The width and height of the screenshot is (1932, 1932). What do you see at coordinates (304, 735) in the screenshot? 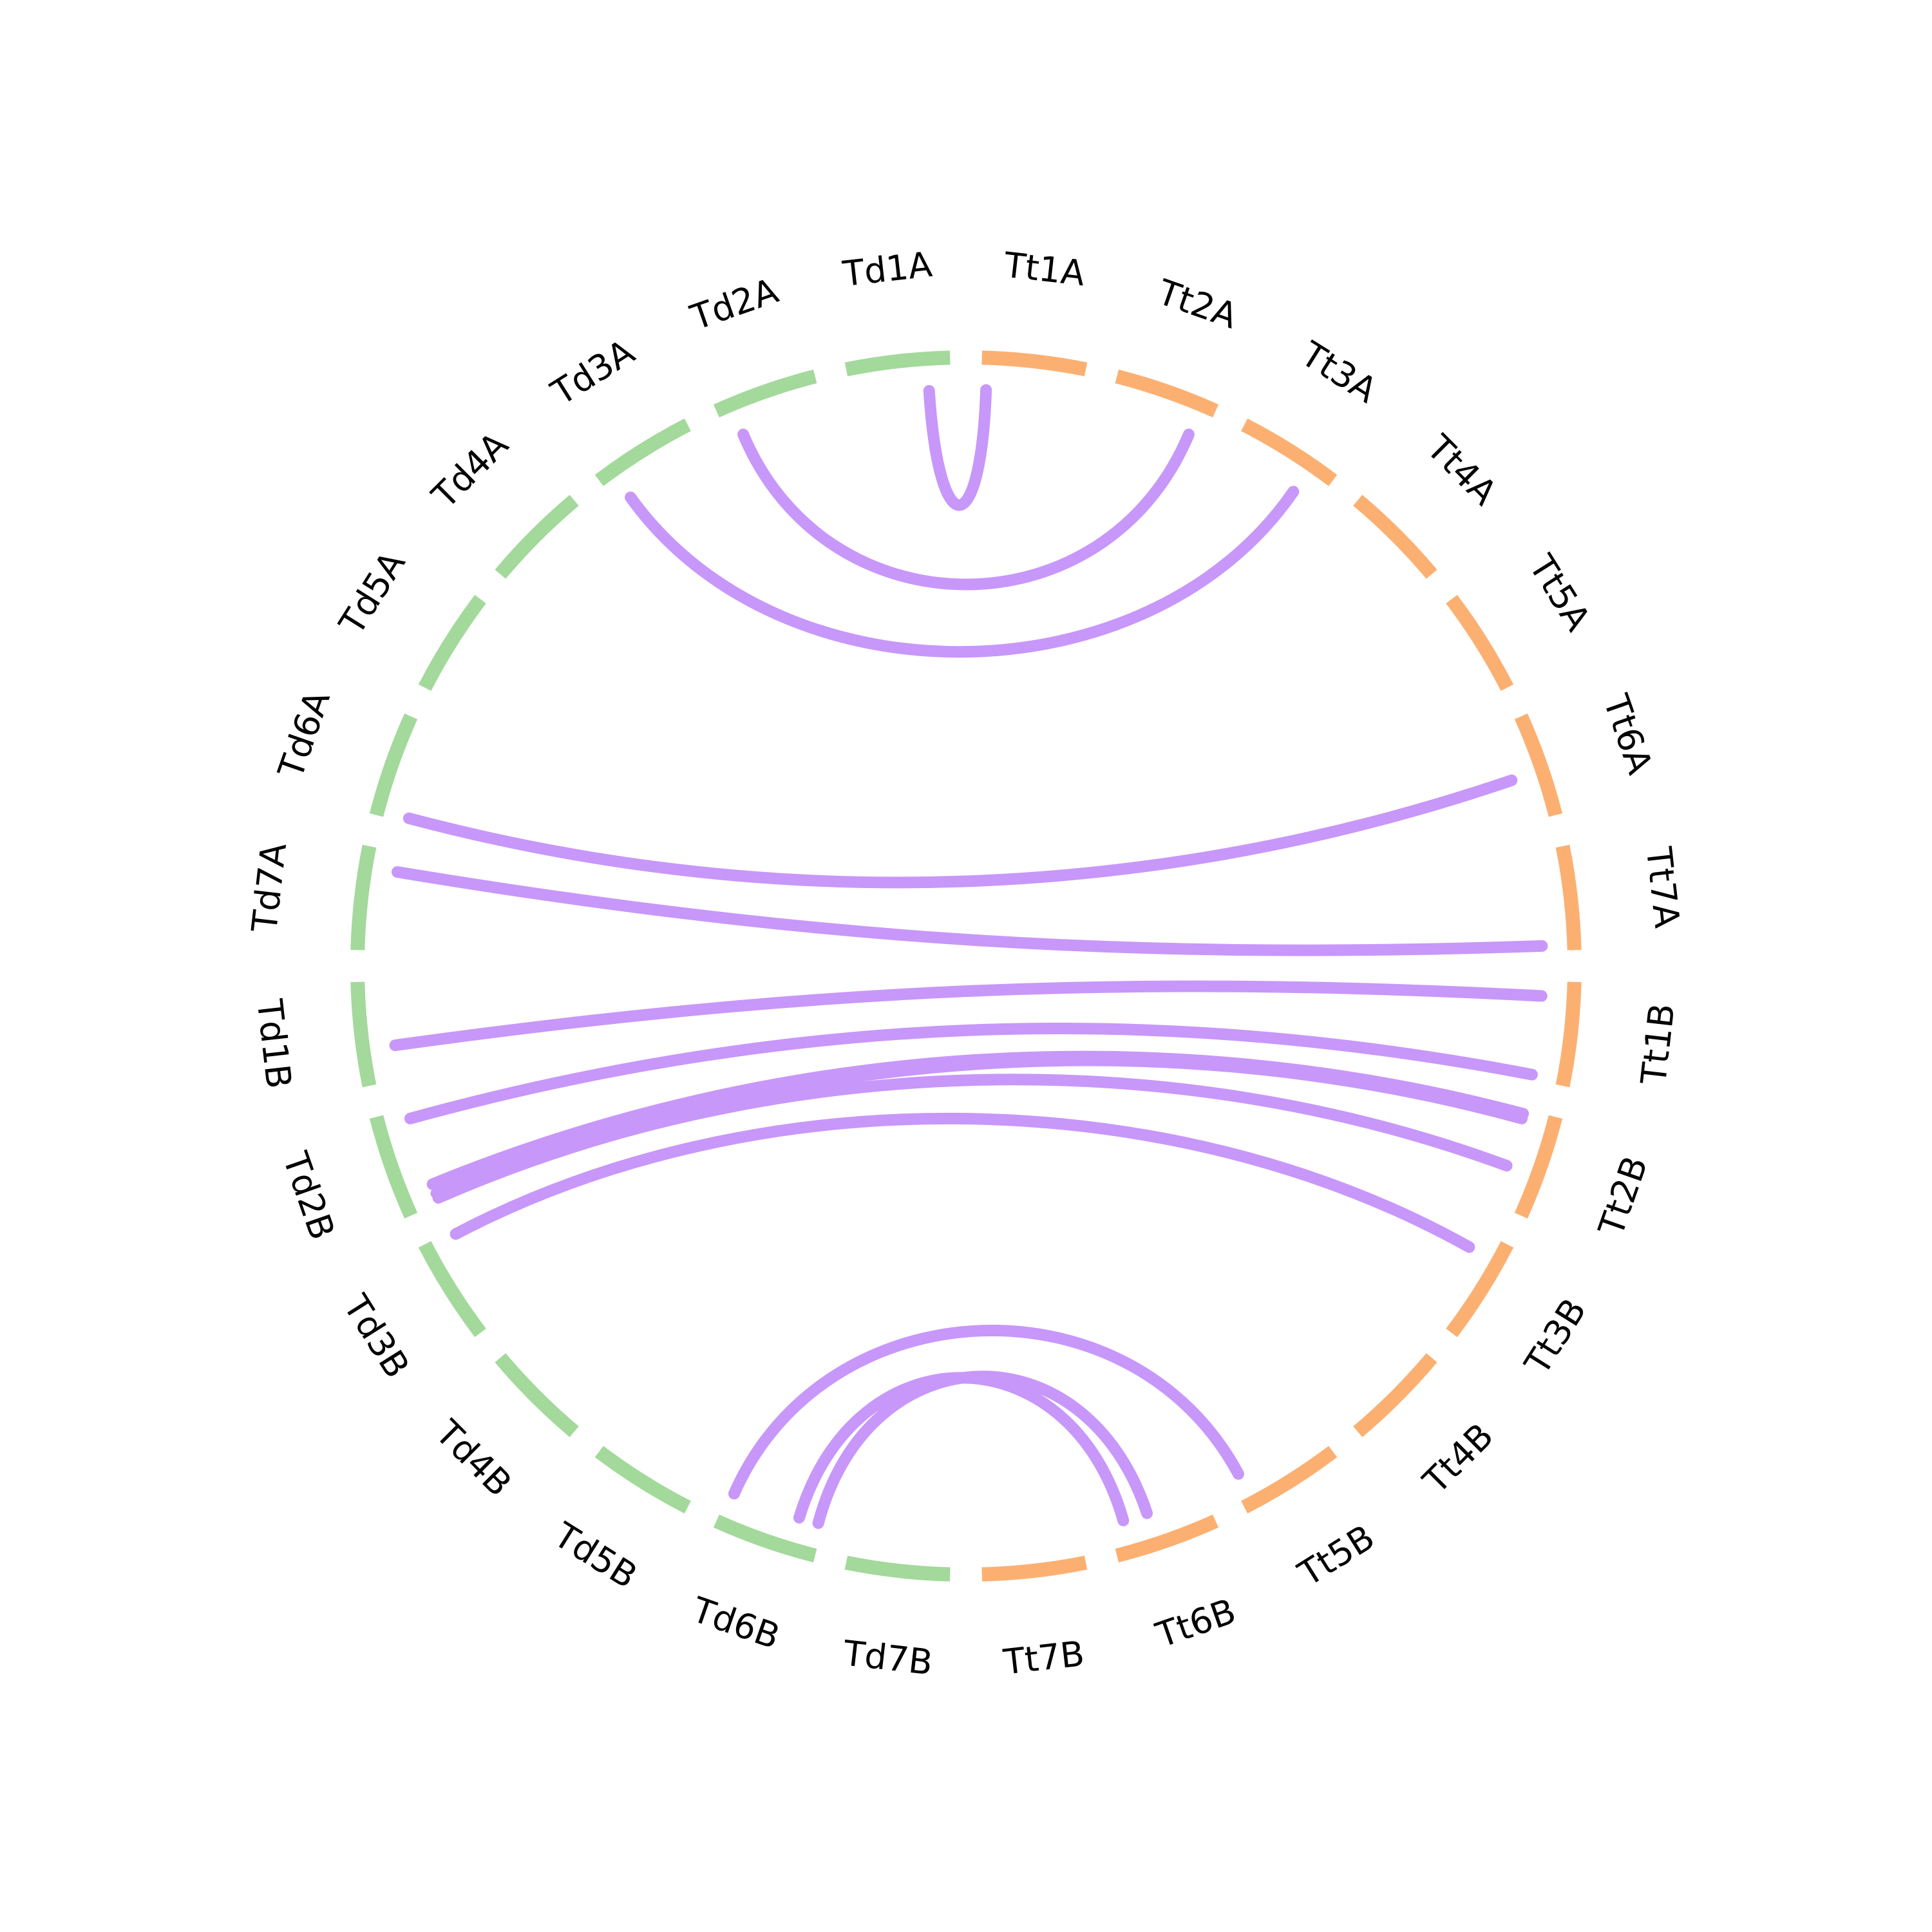
I see `chromosome-label-td6a: Td6A` at bounding box center [304, 735].